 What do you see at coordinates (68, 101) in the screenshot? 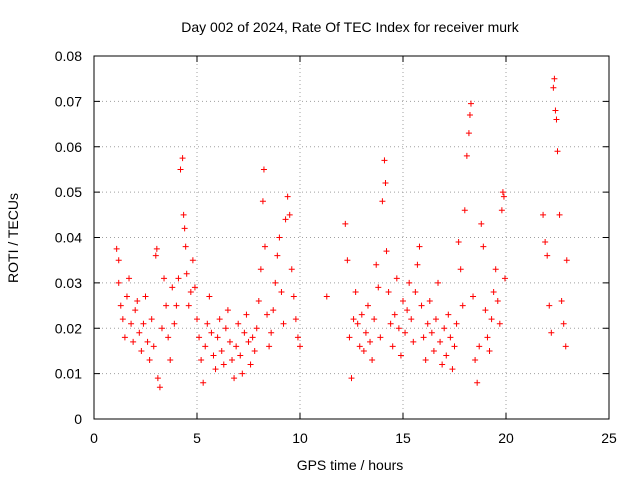
I see `y-tick-label: 0.07` at bounding box center [68, 101].